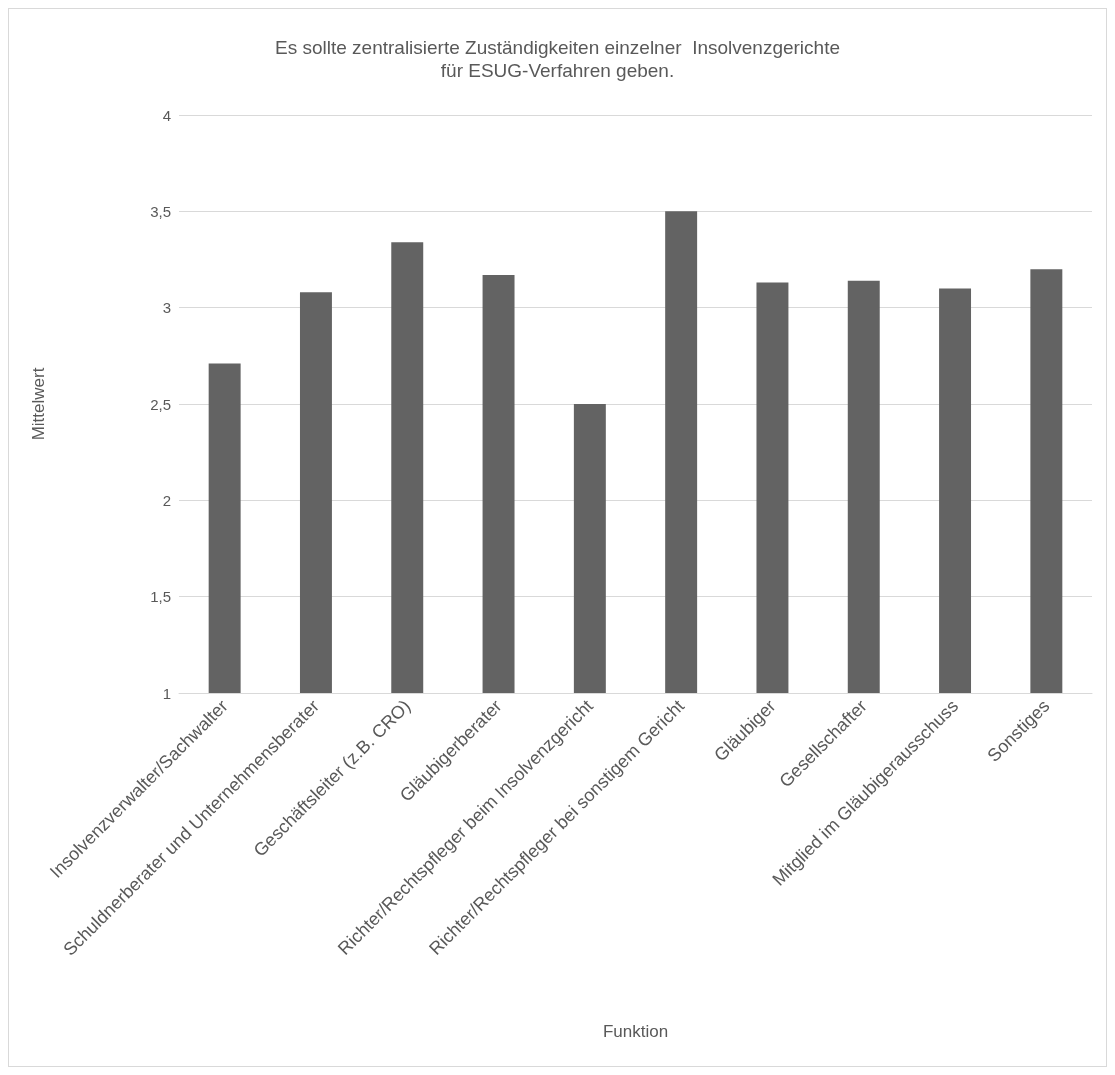 The image size is (1115, 1075). What do you see at coordinates (166, 308) in the screenshot?
I see `y-tick-label: 3` at bounding box center [166, 308].